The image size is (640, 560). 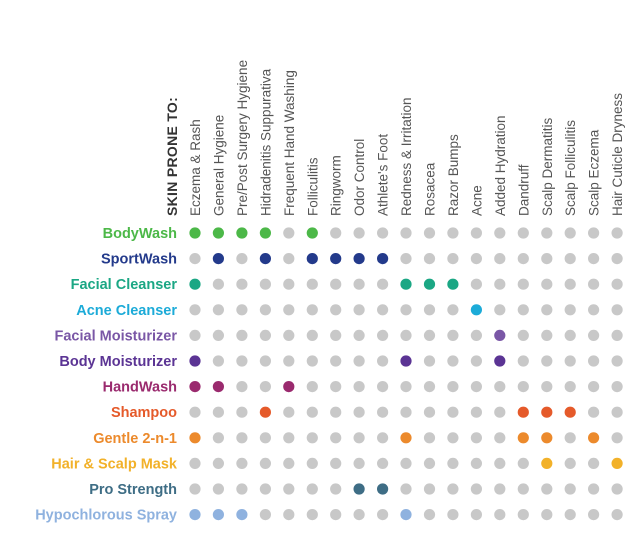 I want to click on column-label: Razor Bumps, so click(x=453, y=175).